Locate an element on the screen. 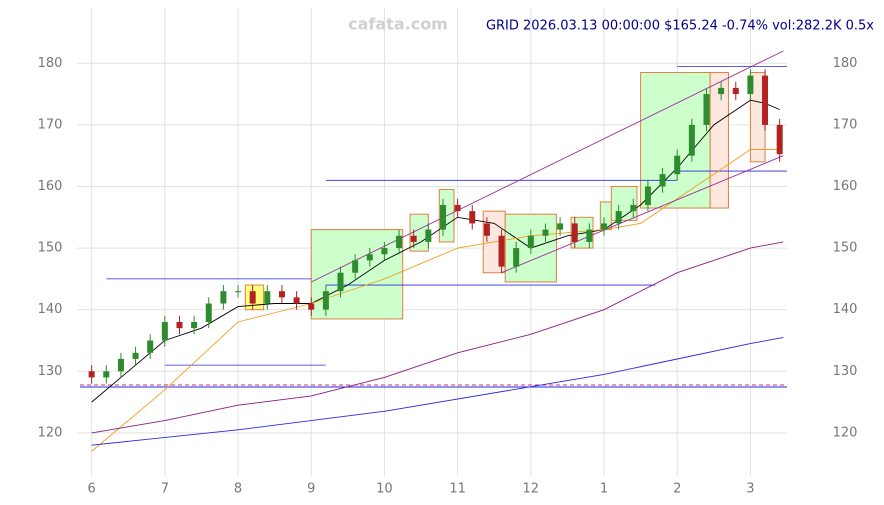  x-tick-label: 1 is located at coordinates (604, 489).